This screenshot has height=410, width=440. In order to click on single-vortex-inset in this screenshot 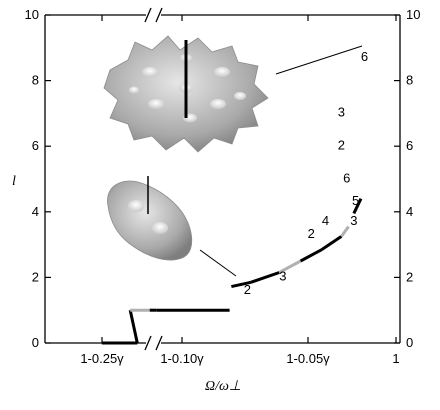, I will do `click(150, 218)`.